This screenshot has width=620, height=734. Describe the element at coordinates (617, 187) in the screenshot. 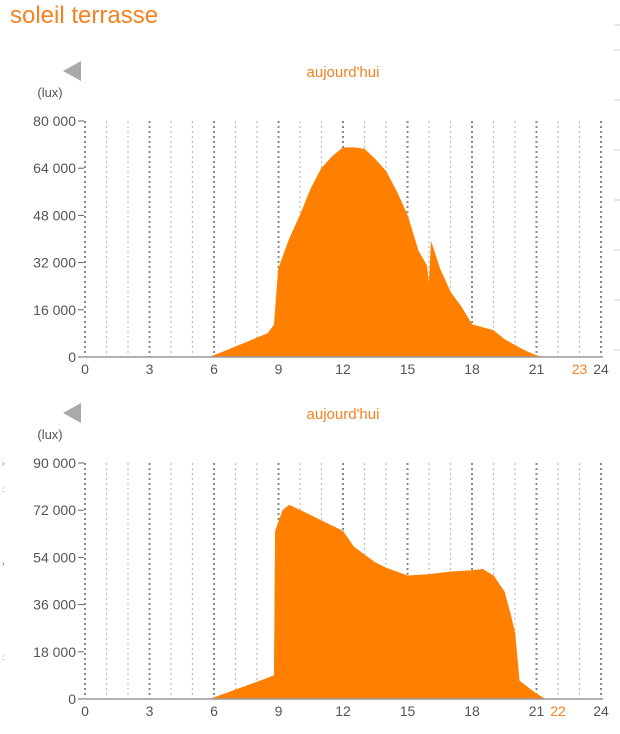

I see `scroll-edge-marks` at that location.